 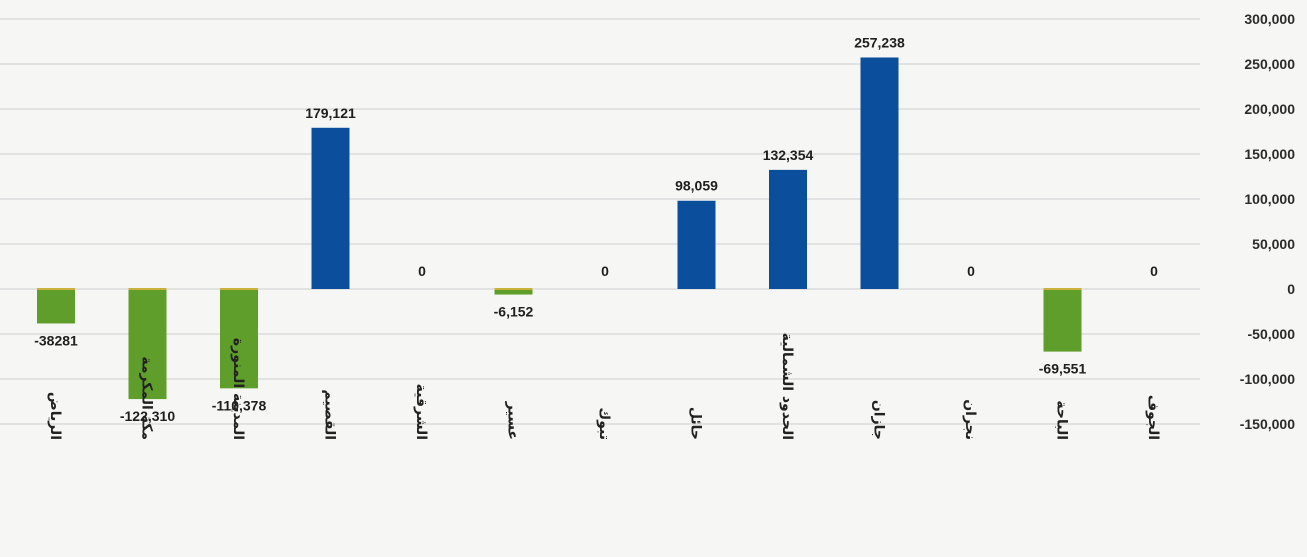 I want to click on y-tick-label: 150,000, so click(x=1269, y=154).